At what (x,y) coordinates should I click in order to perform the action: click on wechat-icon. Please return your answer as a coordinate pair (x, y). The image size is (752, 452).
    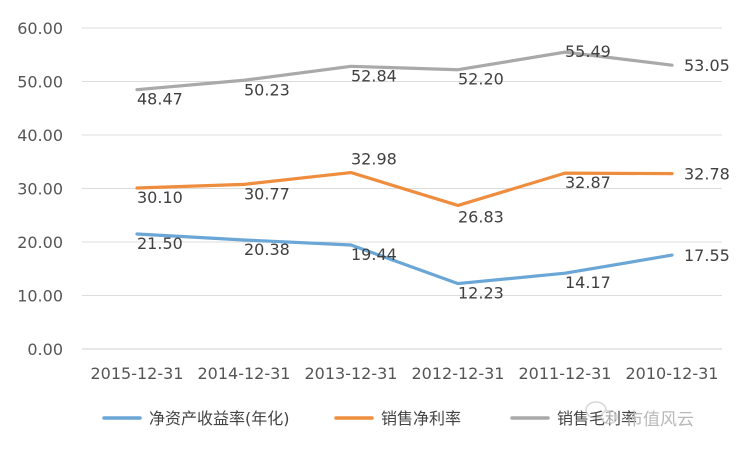
    Looking at the image, I should click on (601, 413).